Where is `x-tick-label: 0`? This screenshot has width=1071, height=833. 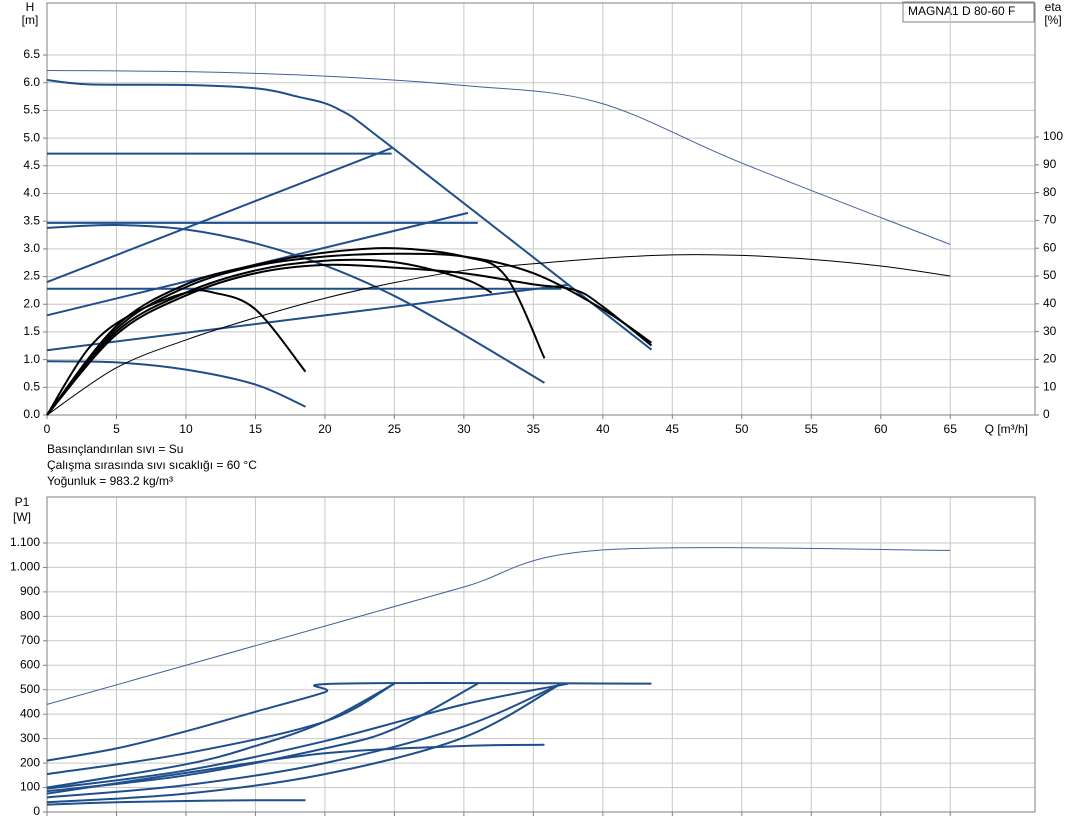
x-tick-label: 0 is located at coordinates (47, 429).